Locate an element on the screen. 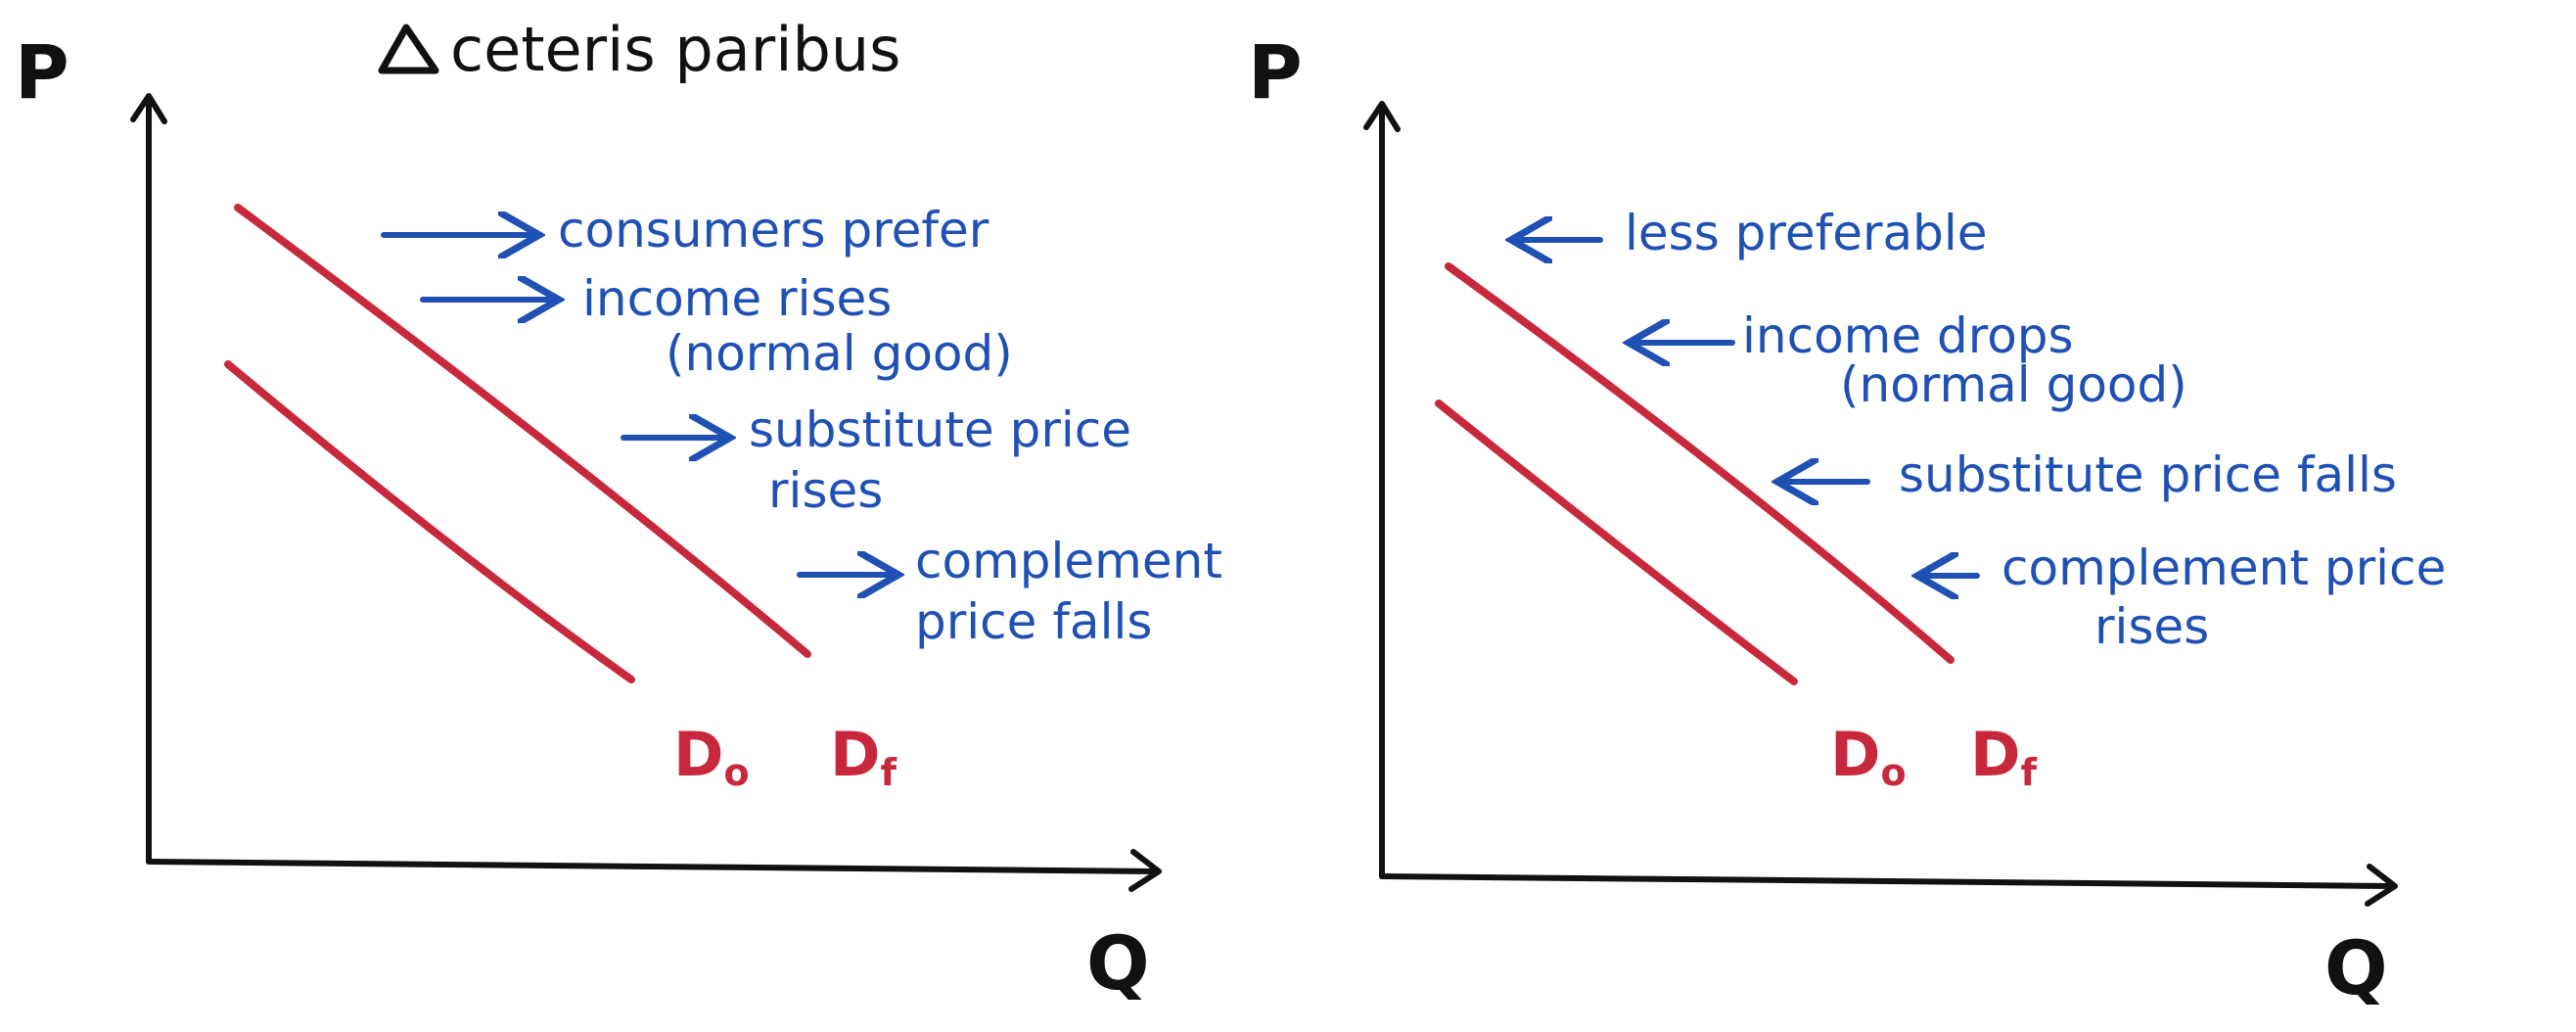  delta-symbol is located at coordinates (409, 48).